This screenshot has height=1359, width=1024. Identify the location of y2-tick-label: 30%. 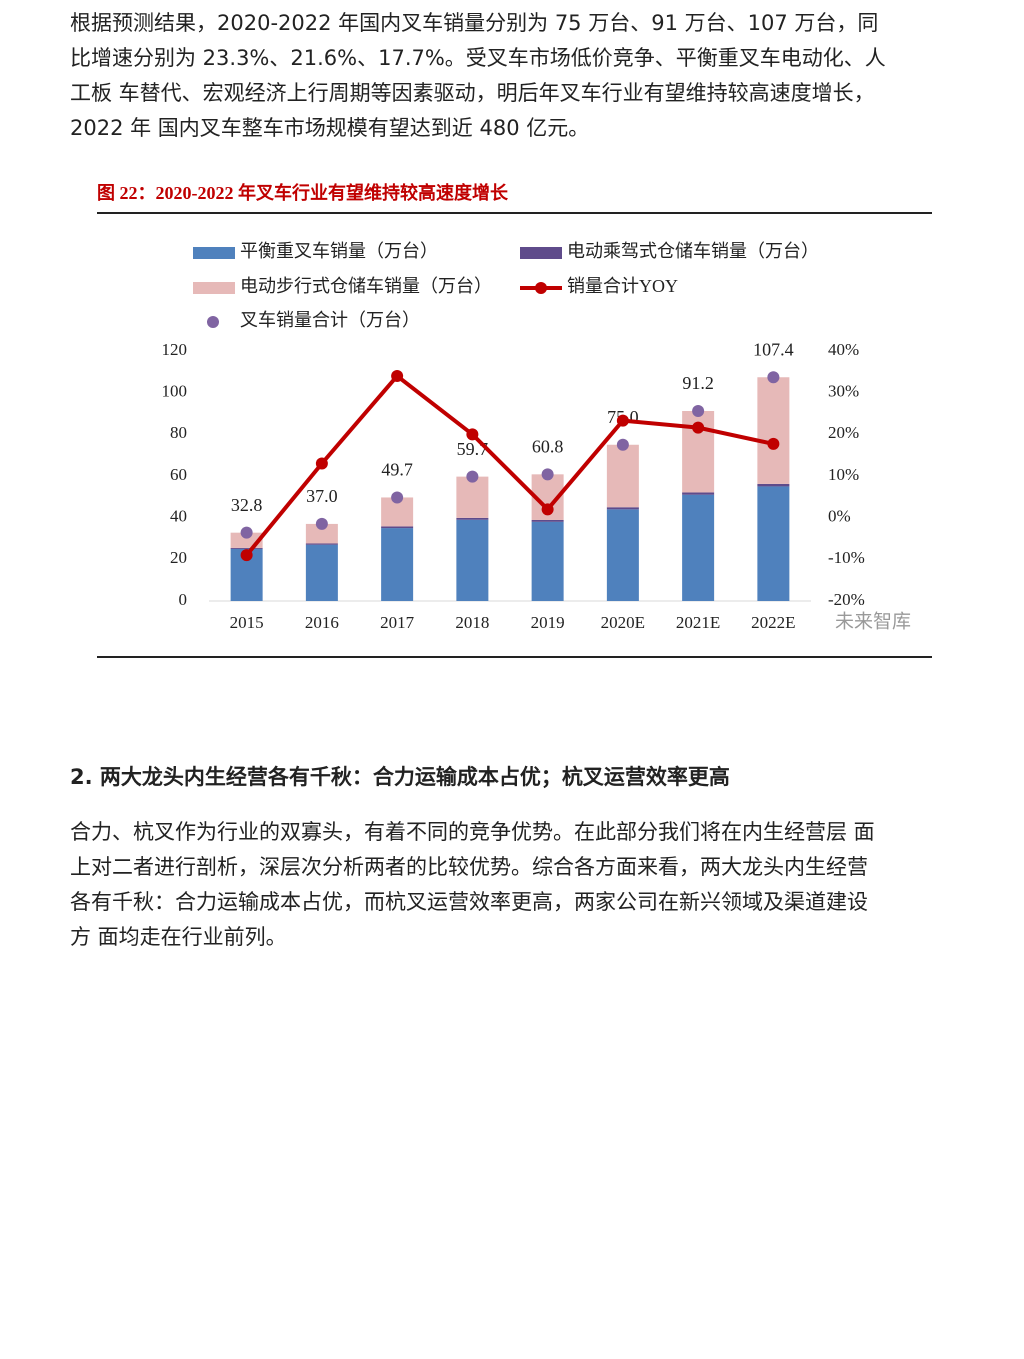
(843, 391).